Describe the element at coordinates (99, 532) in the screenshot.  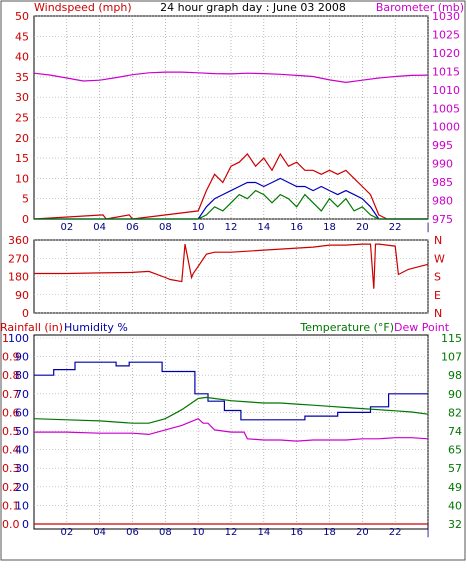
I see `climate-x-tick-label: 04` at that location.